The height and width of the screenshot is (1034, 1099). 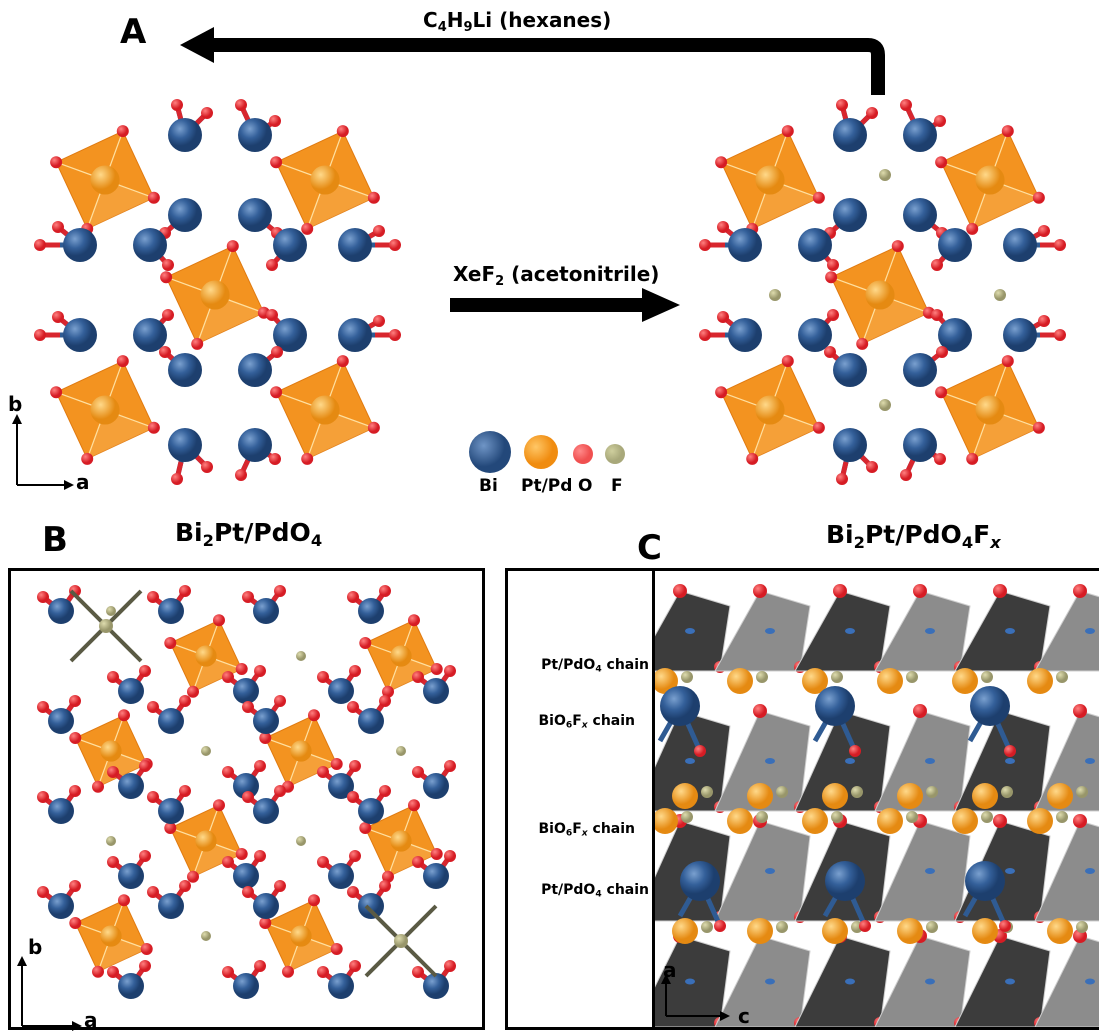 I want to click on reduction-reagent: C4H9Li (hexanes), so click(x=517, y=21).